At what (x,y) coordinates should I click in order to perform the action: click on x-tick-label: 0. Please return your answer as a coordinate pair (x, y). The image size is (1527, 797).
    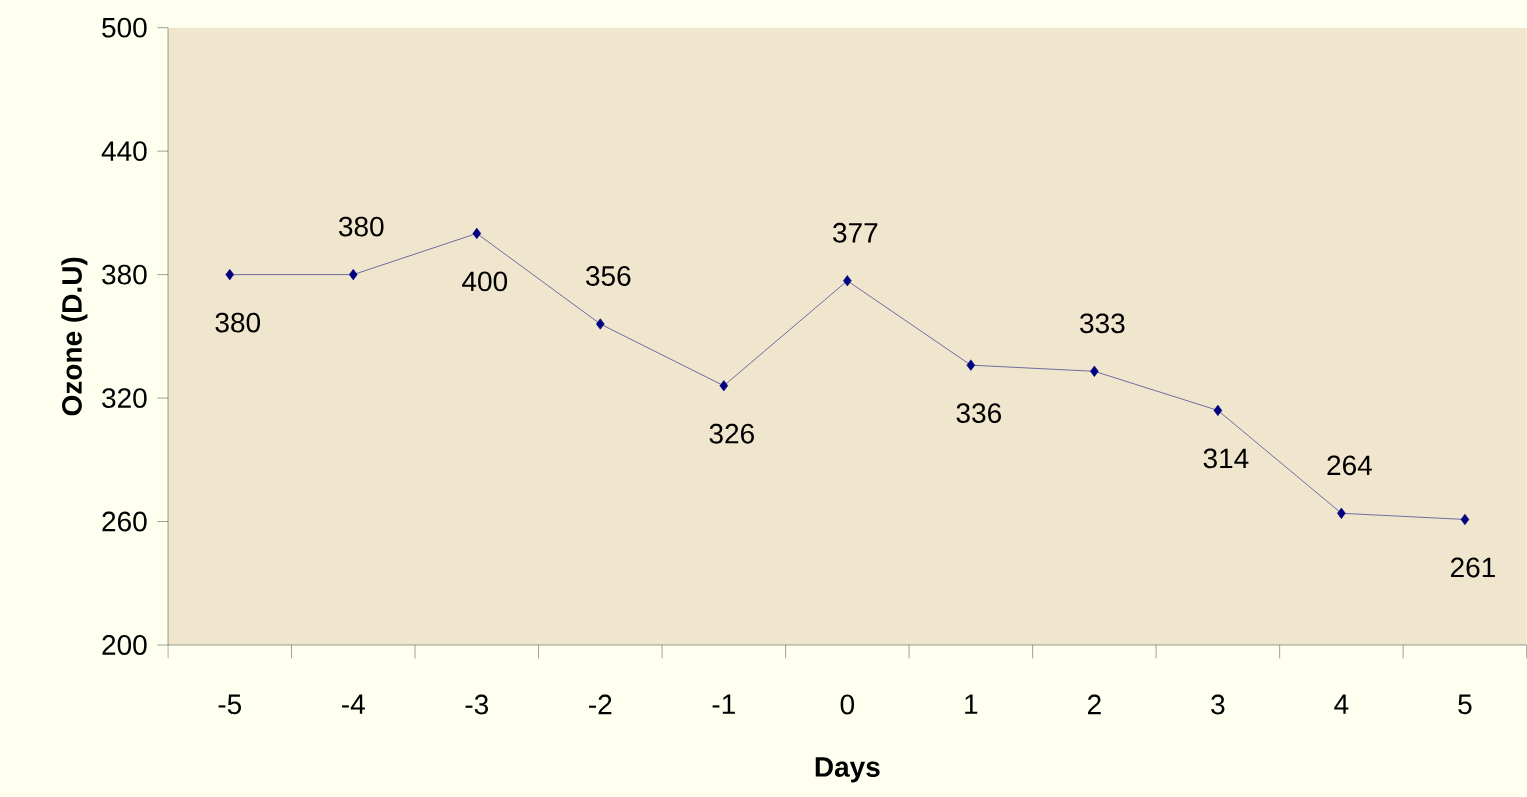
    Looking at the image, I should click on (847, 704).